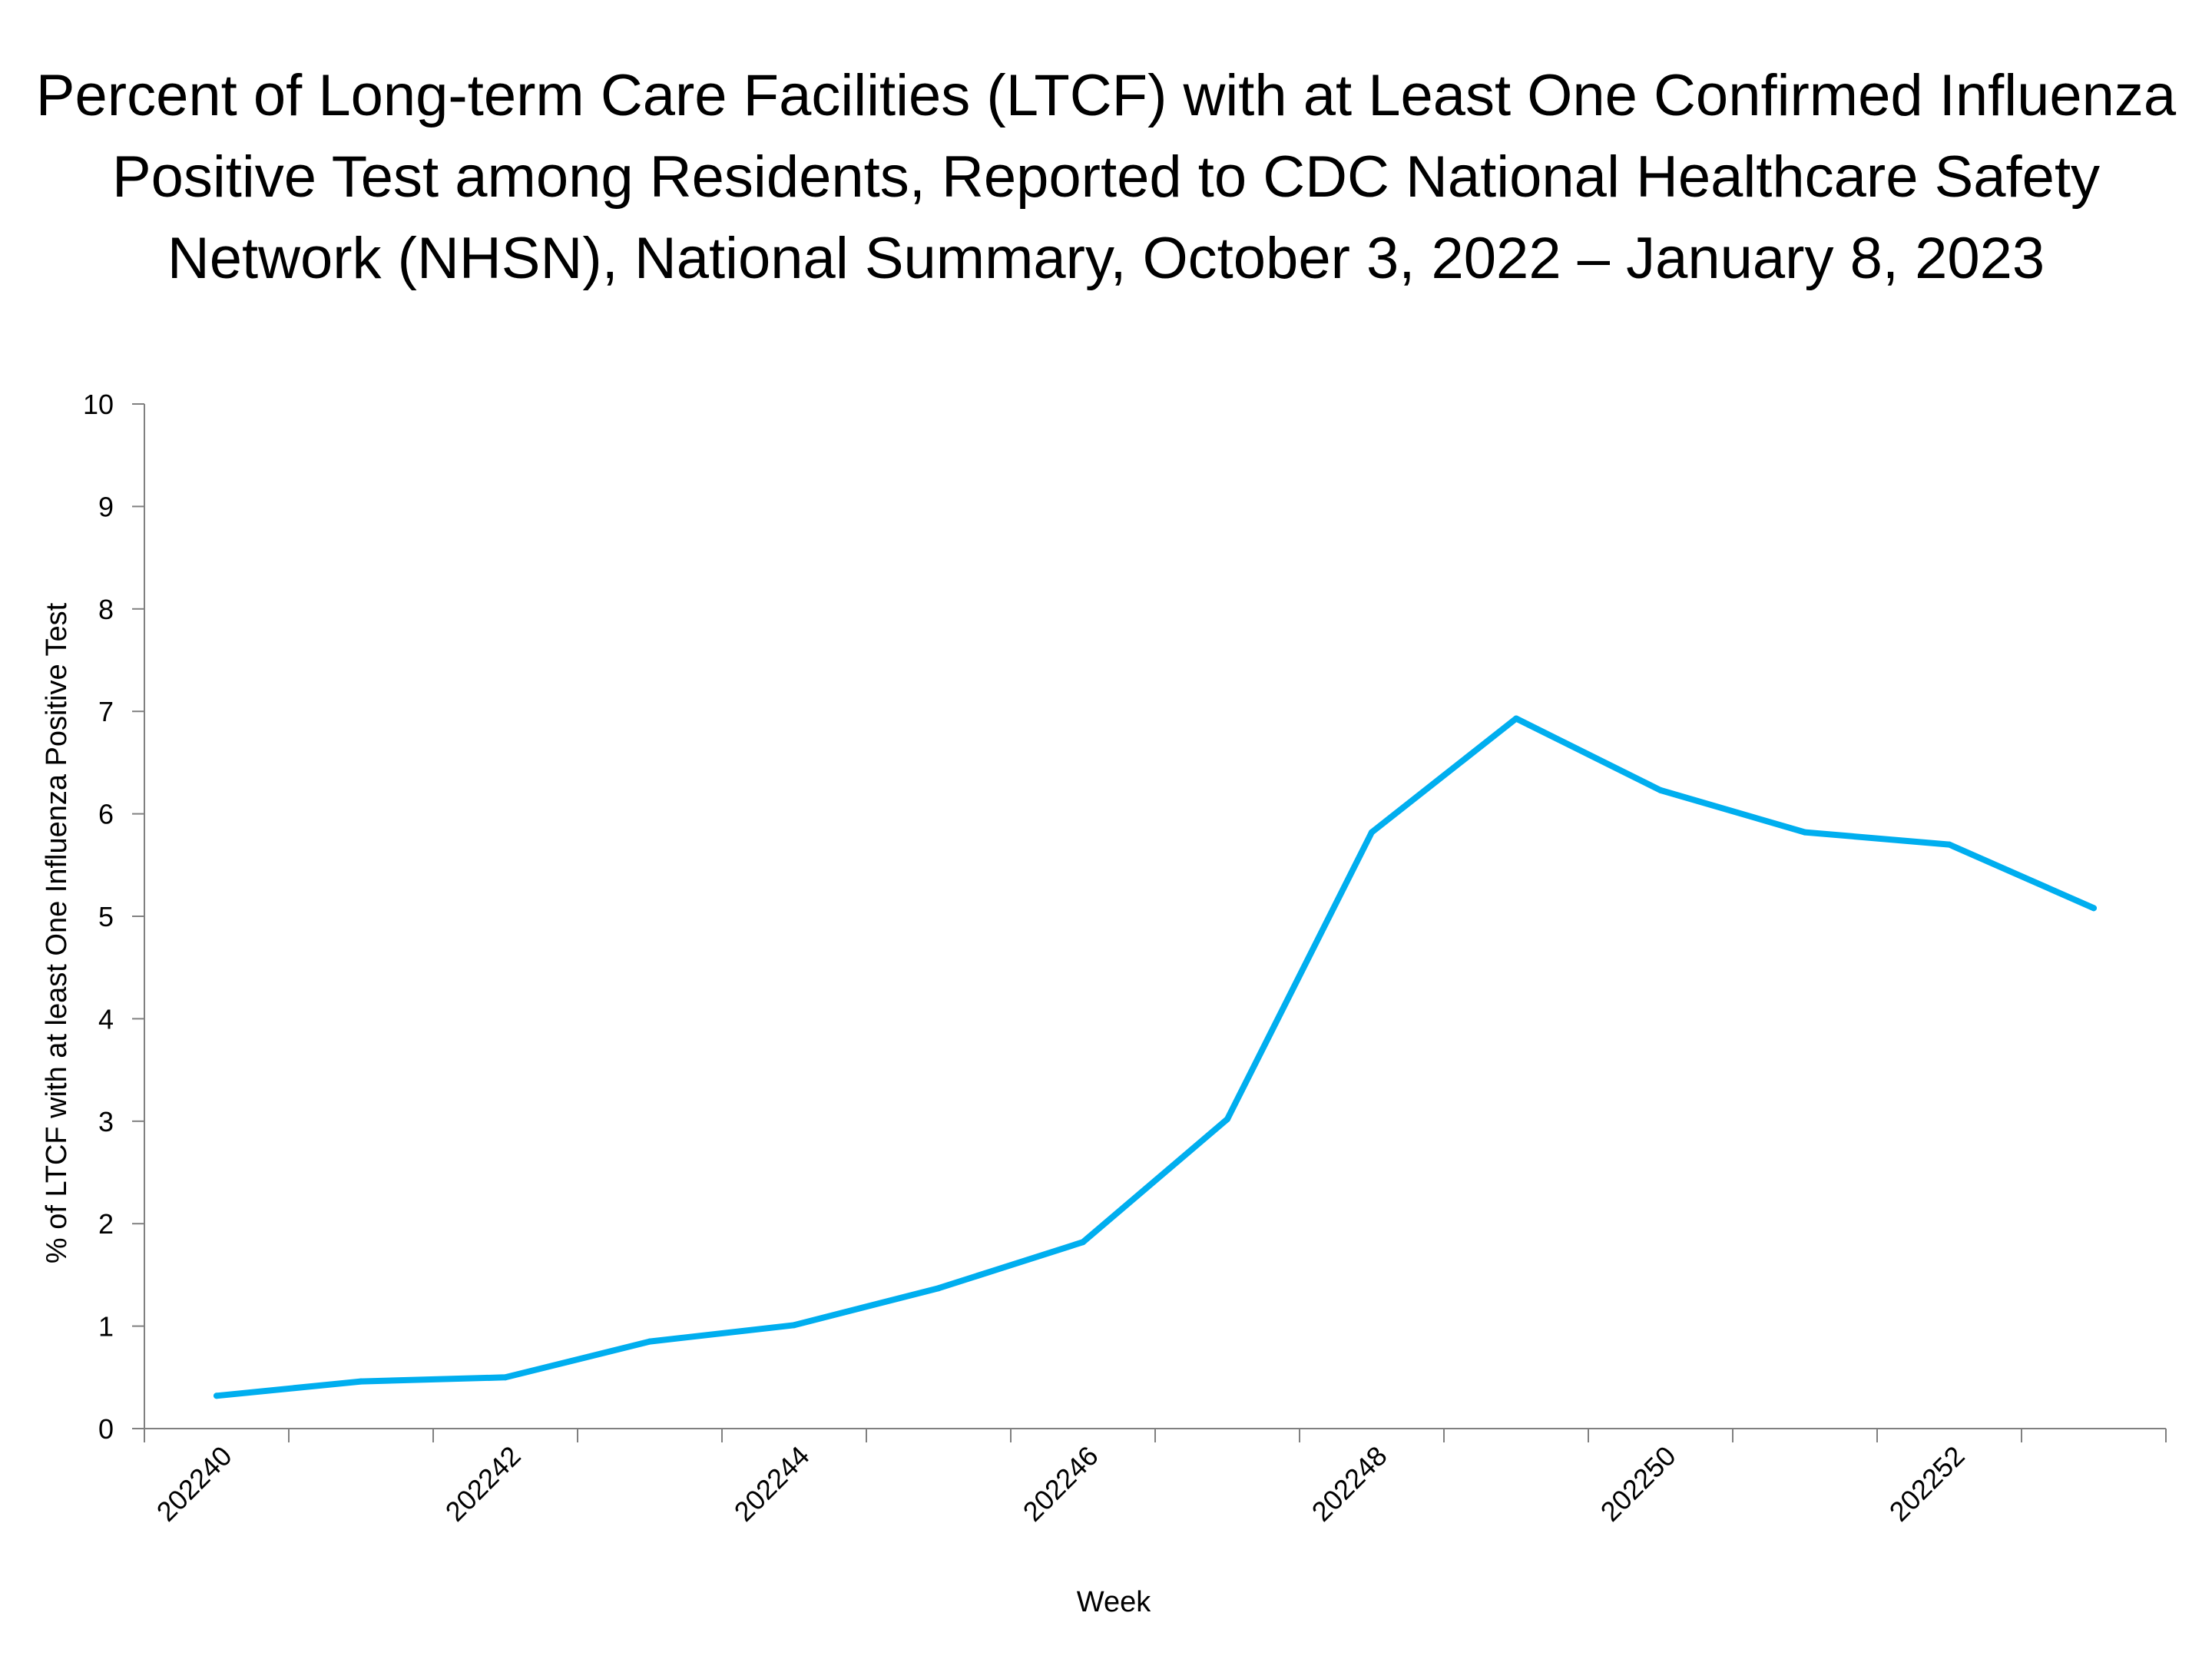  I want to click on x-tick-label: 202244, so click(772, 1484).